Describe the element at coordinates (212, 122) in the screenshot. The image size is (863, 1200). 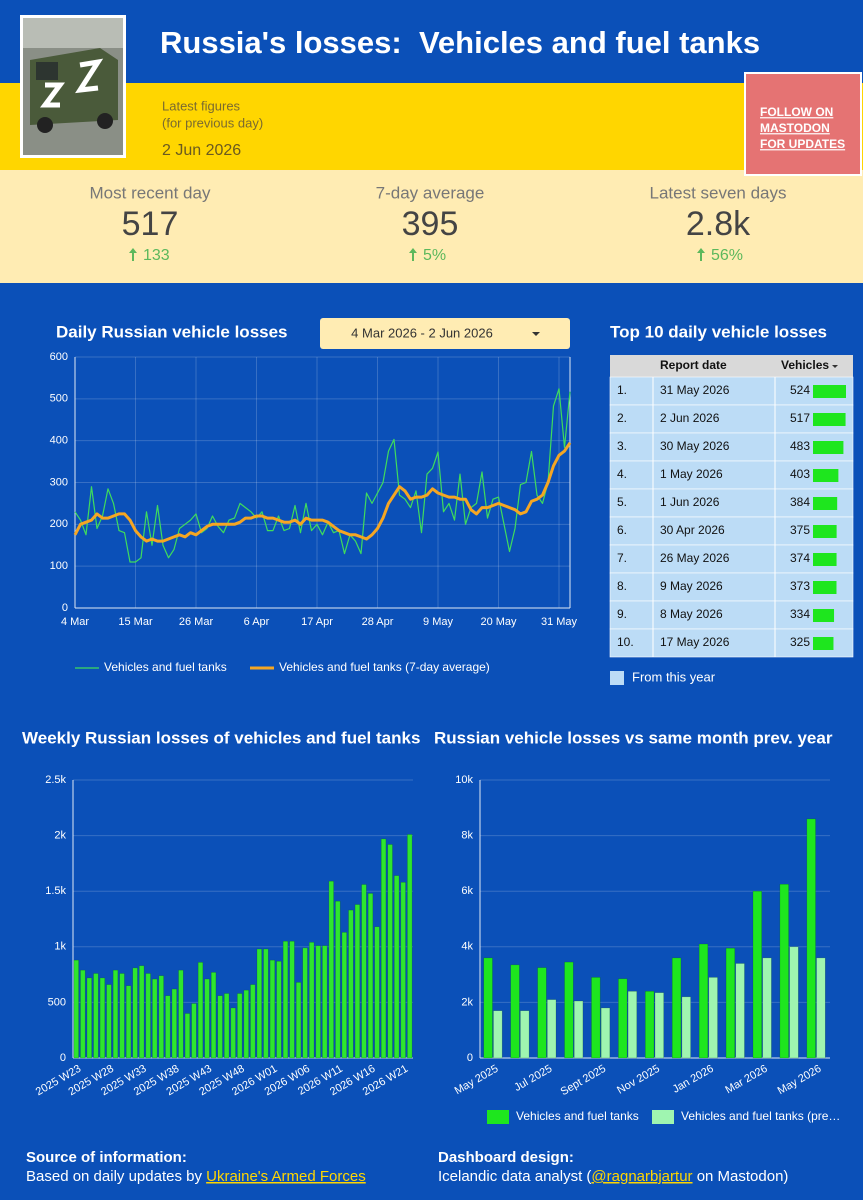
I see `subtitle: (for previous day)` at that location.